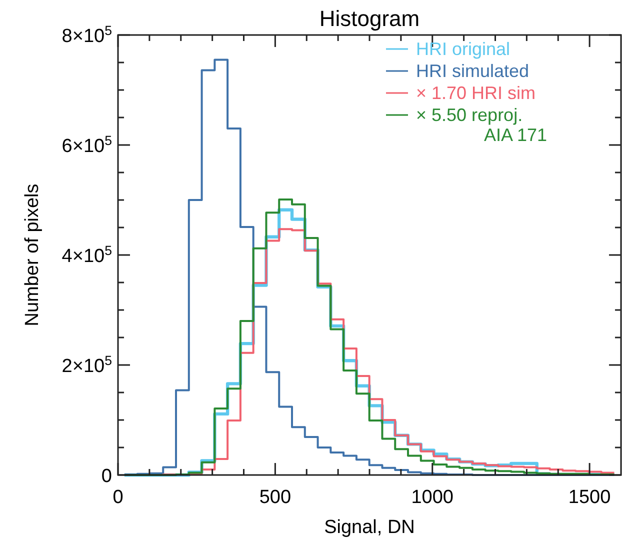 This screenshot has height=545, width=622. What do you see at coordinates (32, 255) in the screenshot?
I see `y-axis-title: Number of pixels` at bounding box center [32, 255].